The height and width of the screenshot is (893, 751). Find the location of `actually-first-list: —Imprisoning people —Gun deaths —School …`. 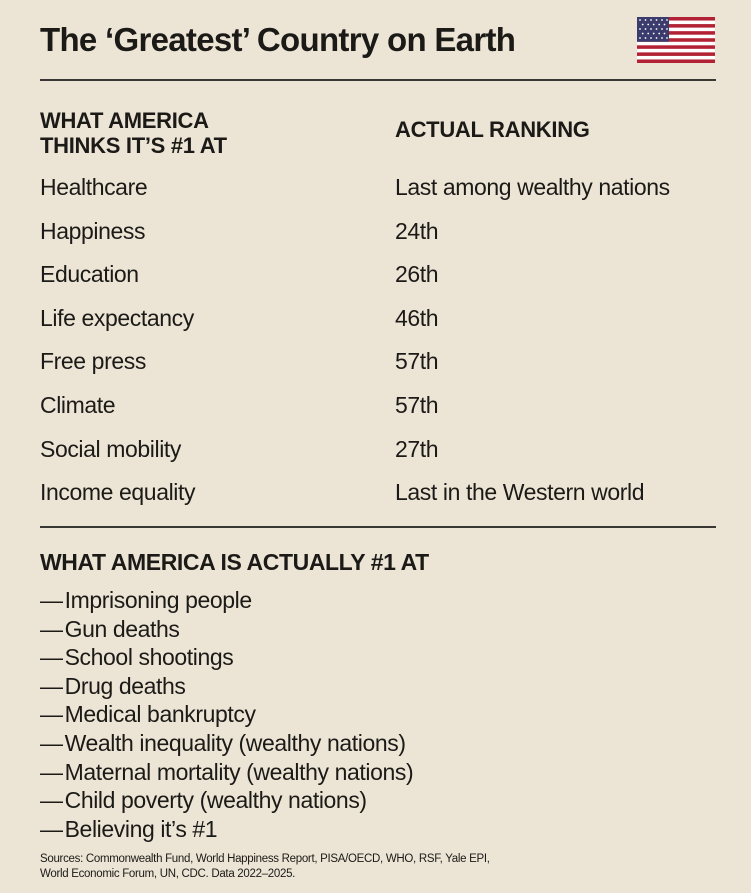

actually-first-list: —Imprisoning people —Gun deaths —School … is located at coordinates (227, 715).